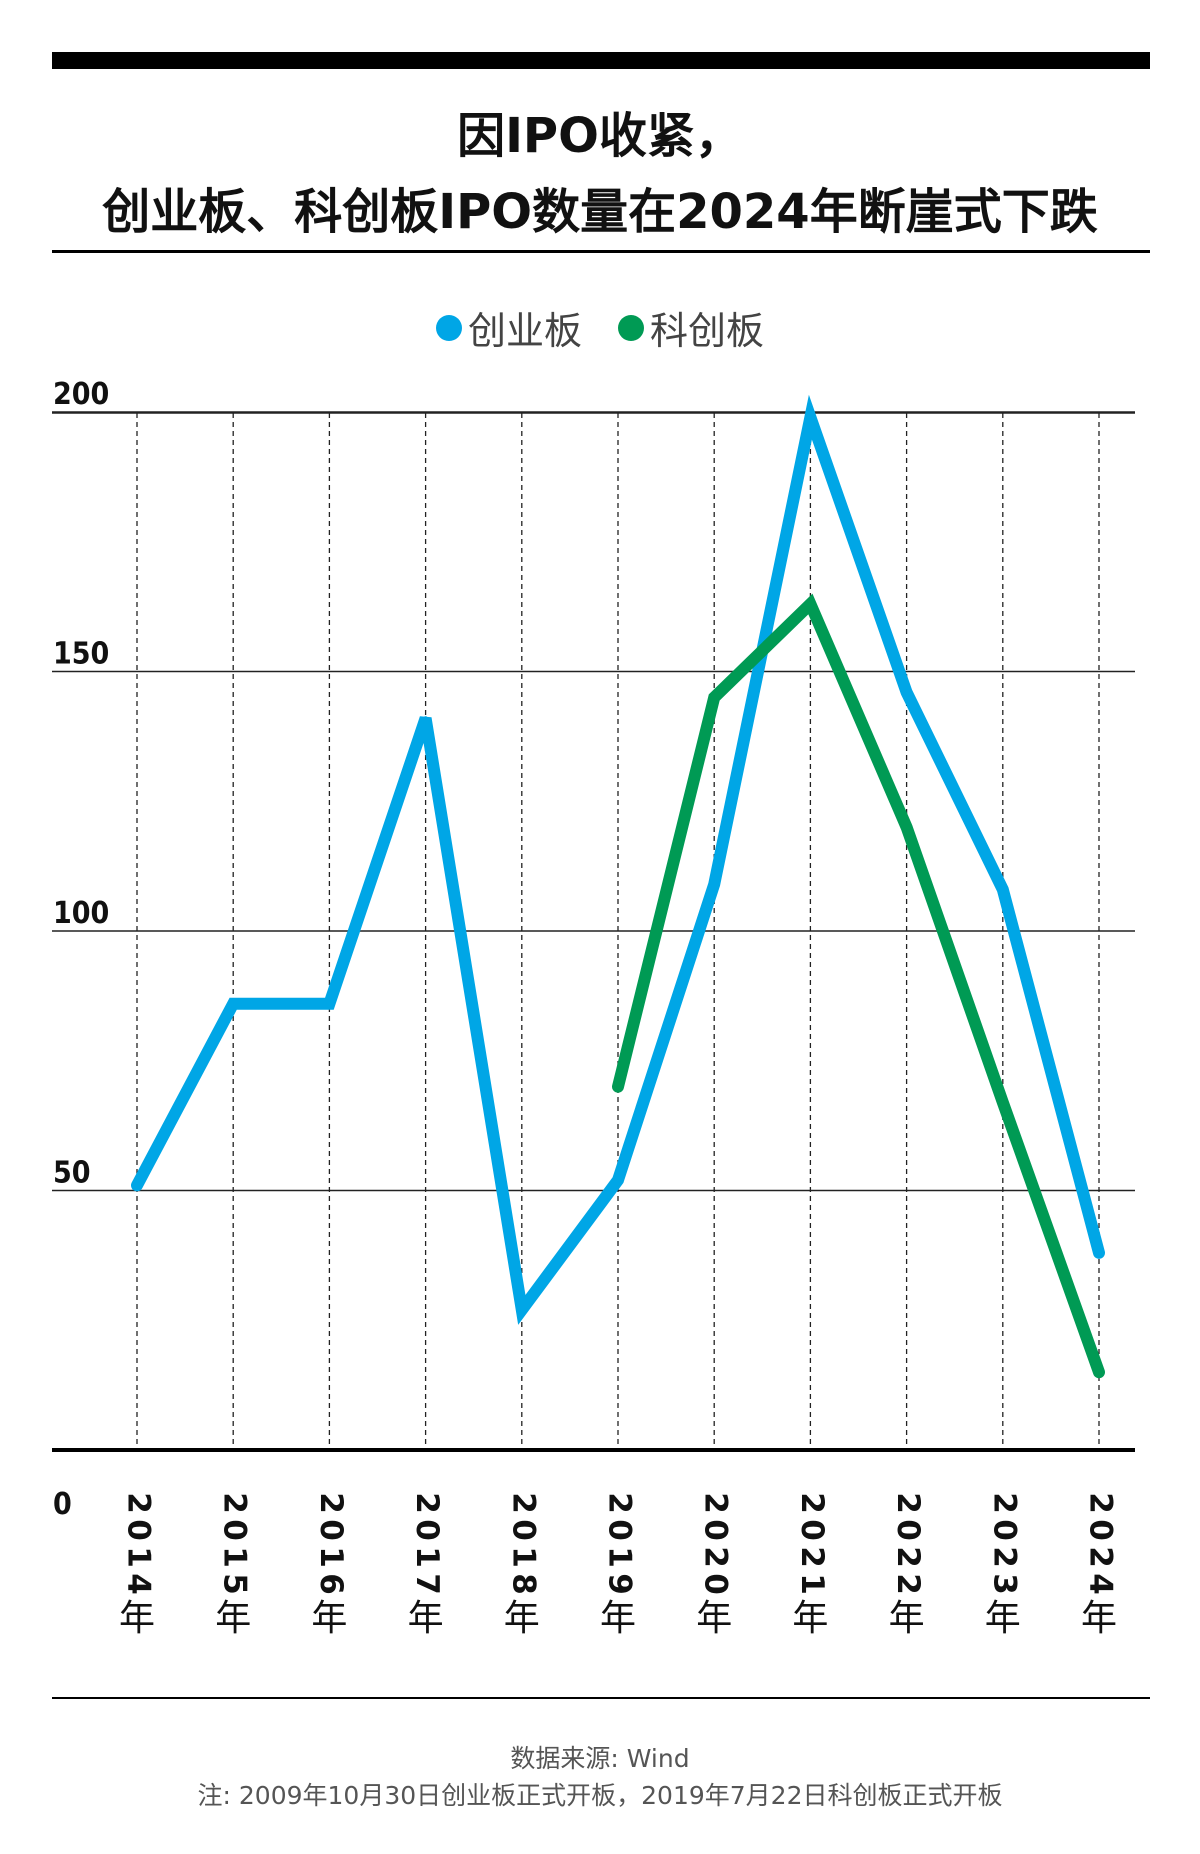 This screenshot has height=1854, width=1200. Describe the element at coordinates (81, 913) in the screenshot. I see `y-tick-label-100: 100` at that location.